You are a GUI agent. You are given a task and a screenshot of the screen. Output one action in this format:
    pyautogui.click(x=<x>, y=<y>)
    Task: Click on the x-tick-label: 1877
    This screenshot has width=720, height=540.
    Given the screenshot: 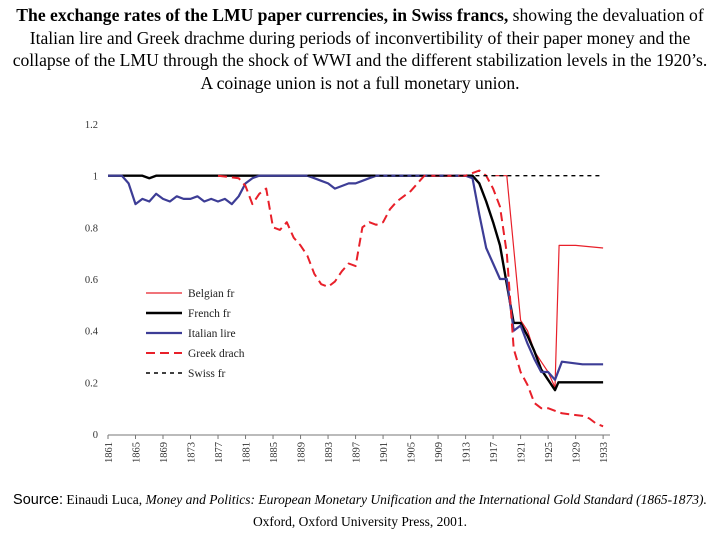 What is the action you would take?
    pyautogui.click(x=219, y=452)
    